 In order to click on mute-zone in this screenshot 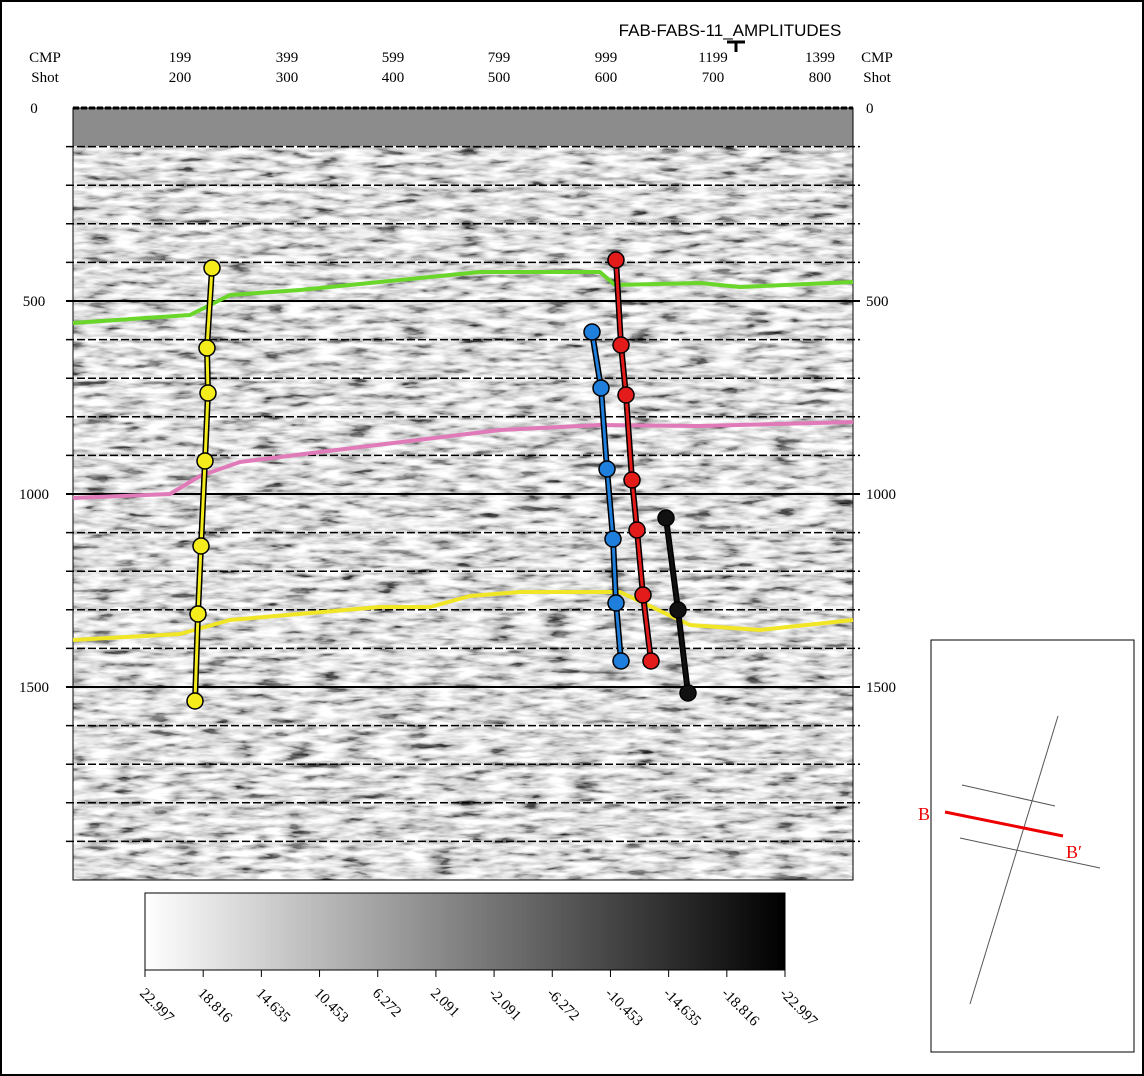, I will do `click(463, 127)`.